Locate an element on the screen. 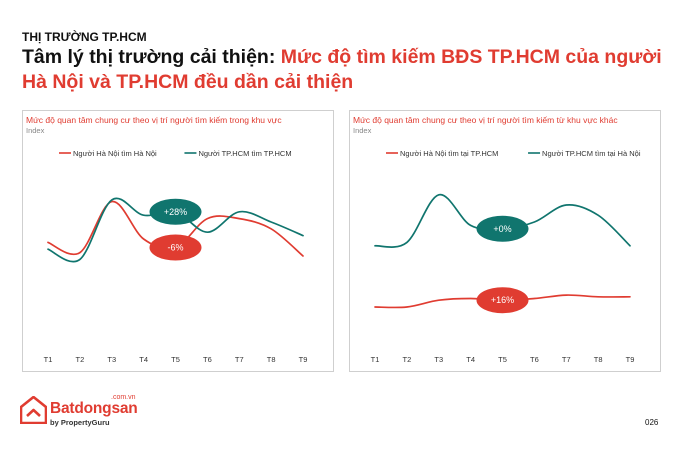 This screenshot has width=680, height=449. legend-label: Người Hà Nội tìm tại TP.HCM is located at coordinates (449, 153).